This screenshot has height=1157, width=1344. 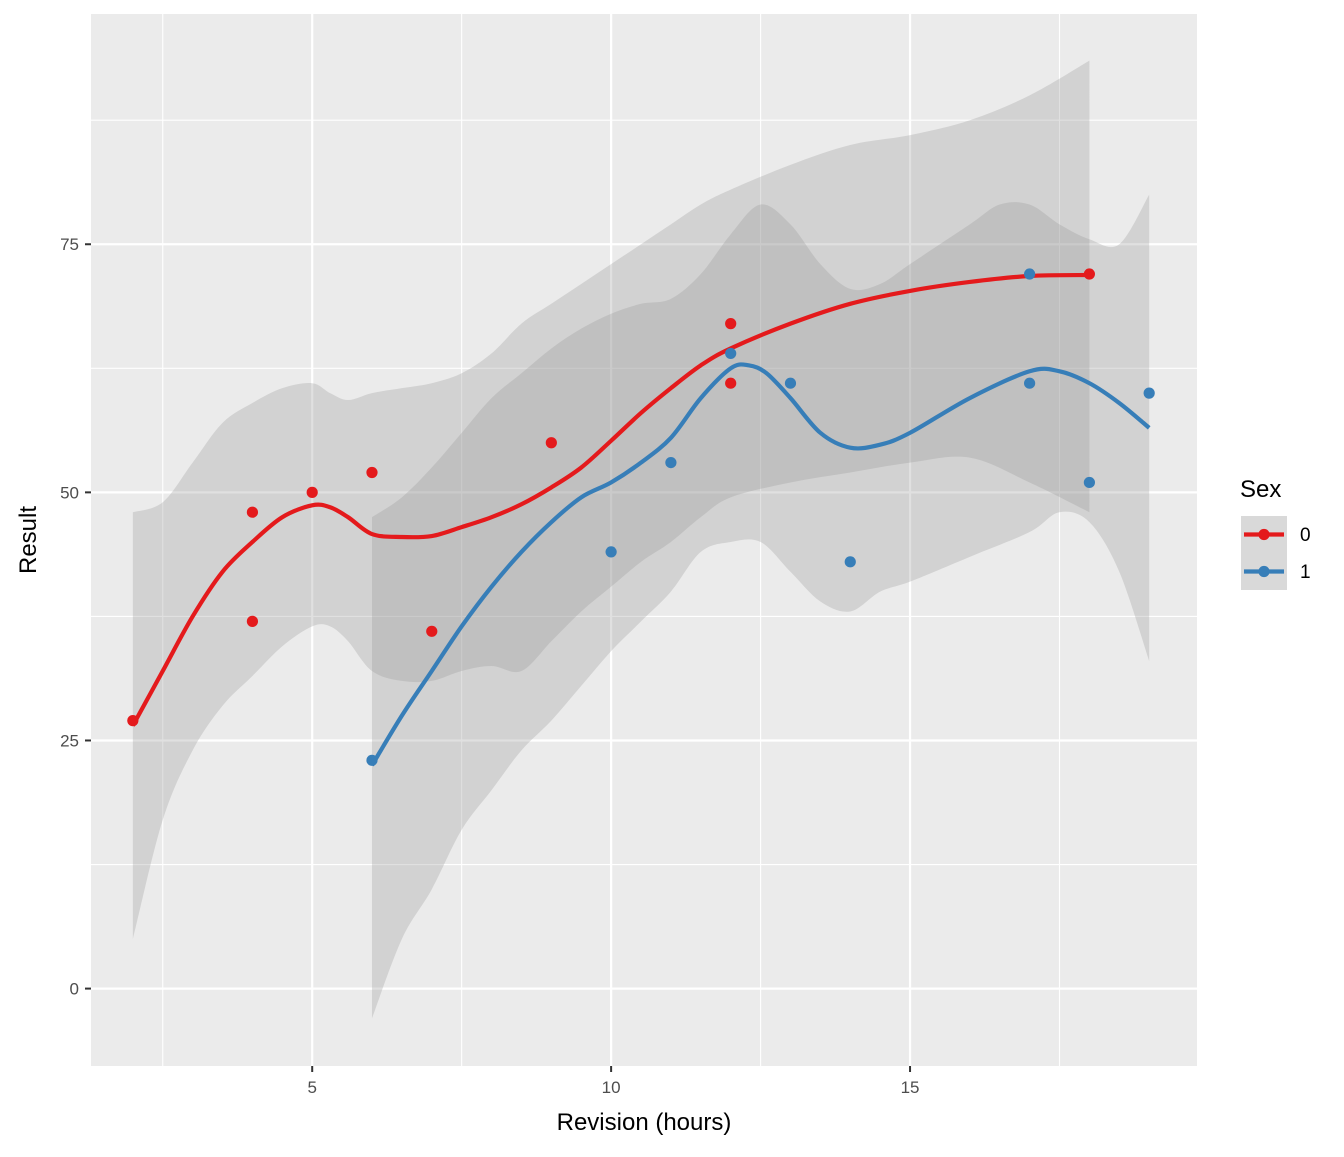 What do you see at coordinates (910, 1087) in the screenshot?
I see `x-tick-label: 15` at bounding box center [910, 1087].